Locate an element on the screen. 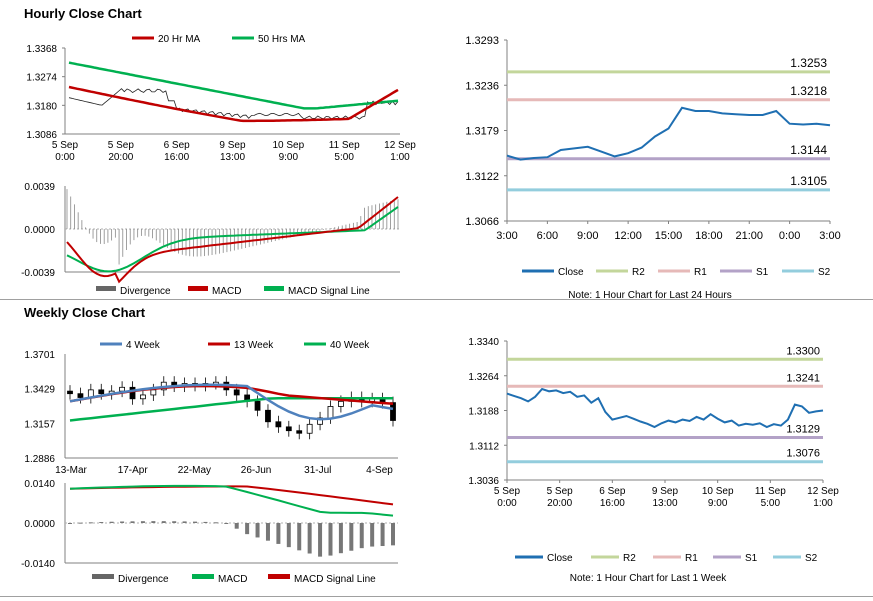 The image size is (873, 601). h1w-x-tick-date: 5 Sep is located at coordinates (560, 491).